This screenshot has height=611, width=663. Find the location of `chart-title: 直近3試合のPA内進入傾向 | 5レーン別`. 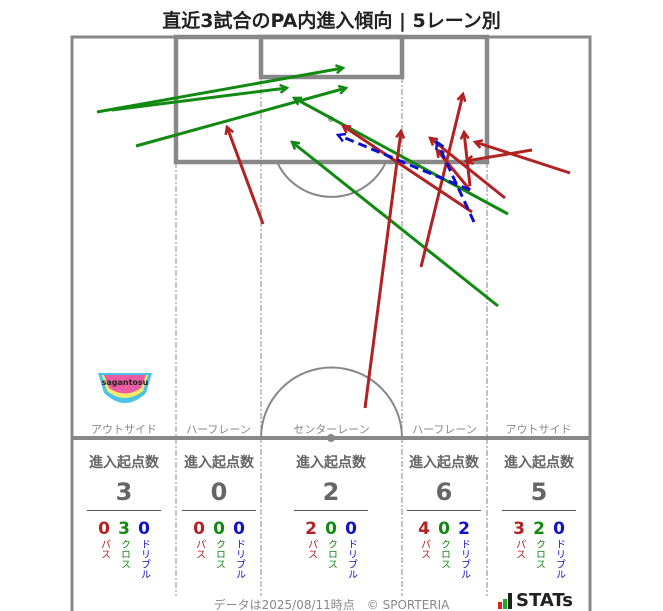

chart-title: 直近3試合のPA内進入傾向 | 5レーン別 is located at coordinates (331, 21).